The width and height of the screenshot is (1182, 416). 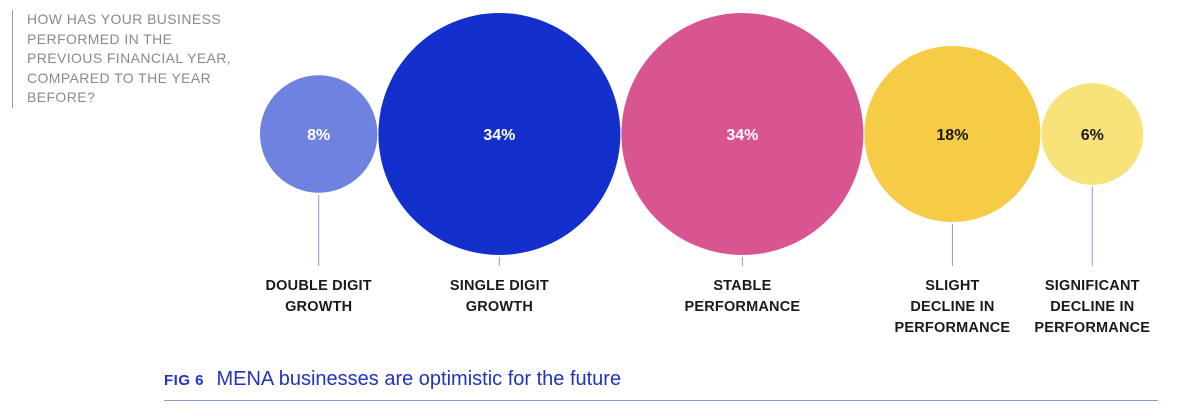 I want to click on data-label-5: 6%, so click(x=1092, y=135).